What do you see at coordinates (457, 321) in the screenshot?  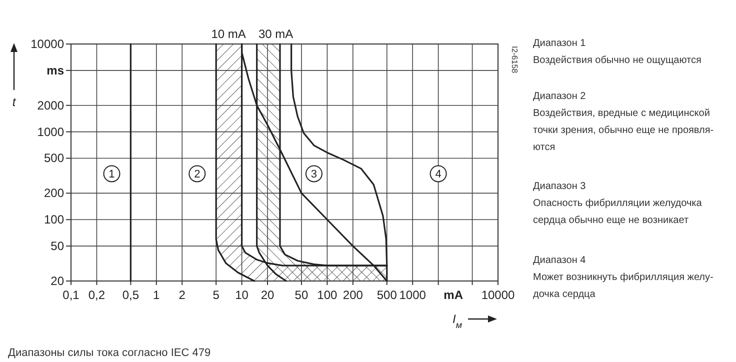 I see `x-axis-title: I$_{м}$` at bounding box center [457, 321].